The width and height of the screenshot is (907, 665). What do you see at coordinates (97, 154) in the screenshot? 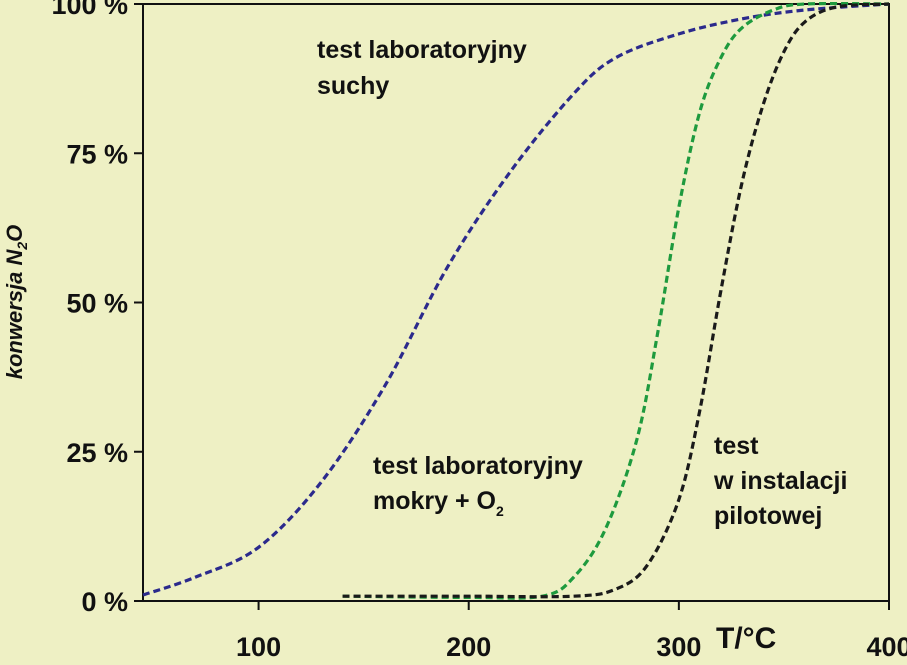
I see `y-tick-label: 75 %` at bounding box center [97, 154].